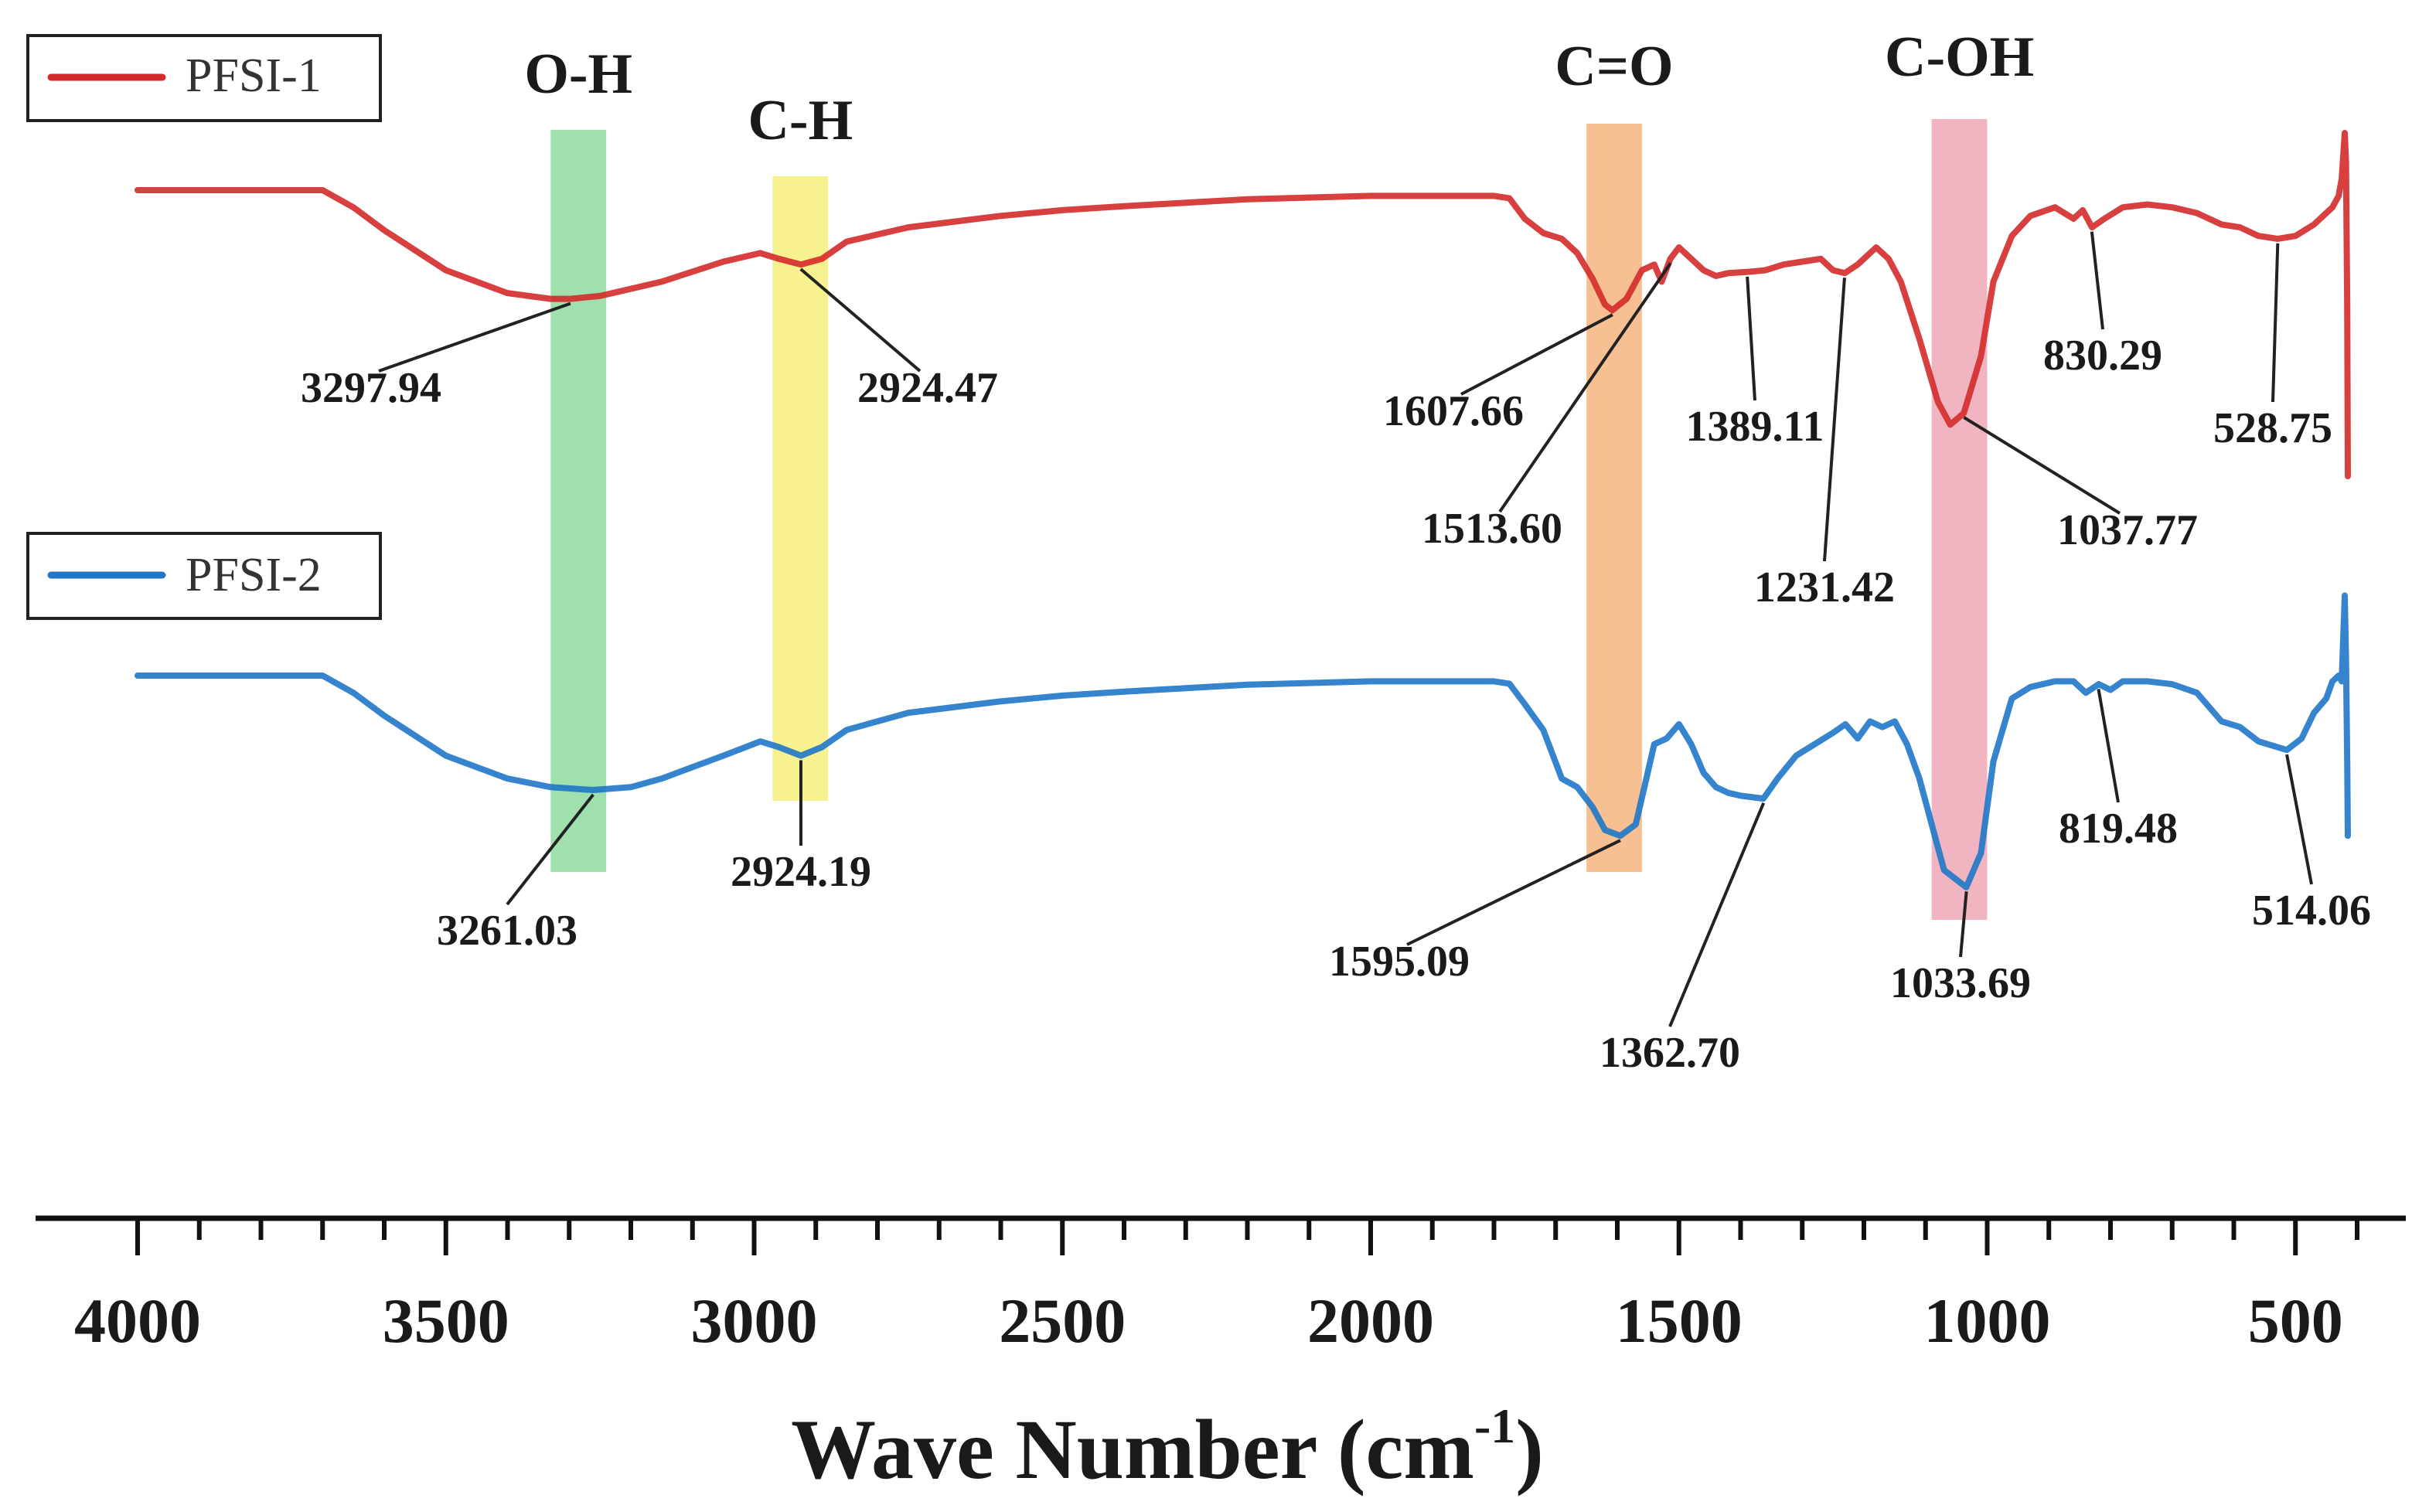  What do you see at coordinates (138, 1321) in the screenshot?
I see `x-tick-label-4000: 4000` at bounding box center [138, 1321].